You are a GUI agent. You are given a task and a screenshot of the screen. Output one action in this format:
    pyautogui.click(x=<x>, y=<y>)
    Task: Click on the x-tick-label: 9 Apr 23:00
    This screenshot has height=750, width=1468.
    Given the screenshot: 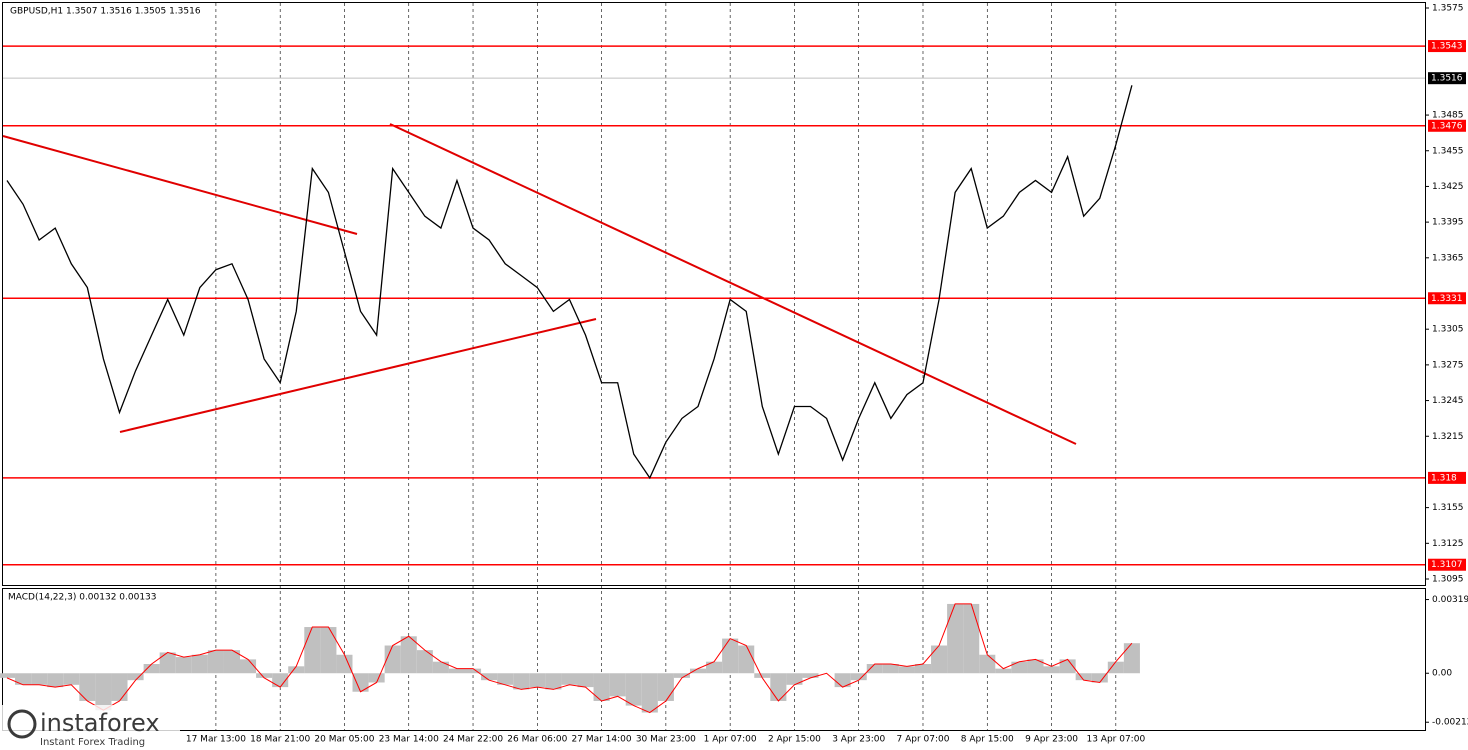 What is the action you would take?
    pyautogui.click(x=1051, y=740)
    